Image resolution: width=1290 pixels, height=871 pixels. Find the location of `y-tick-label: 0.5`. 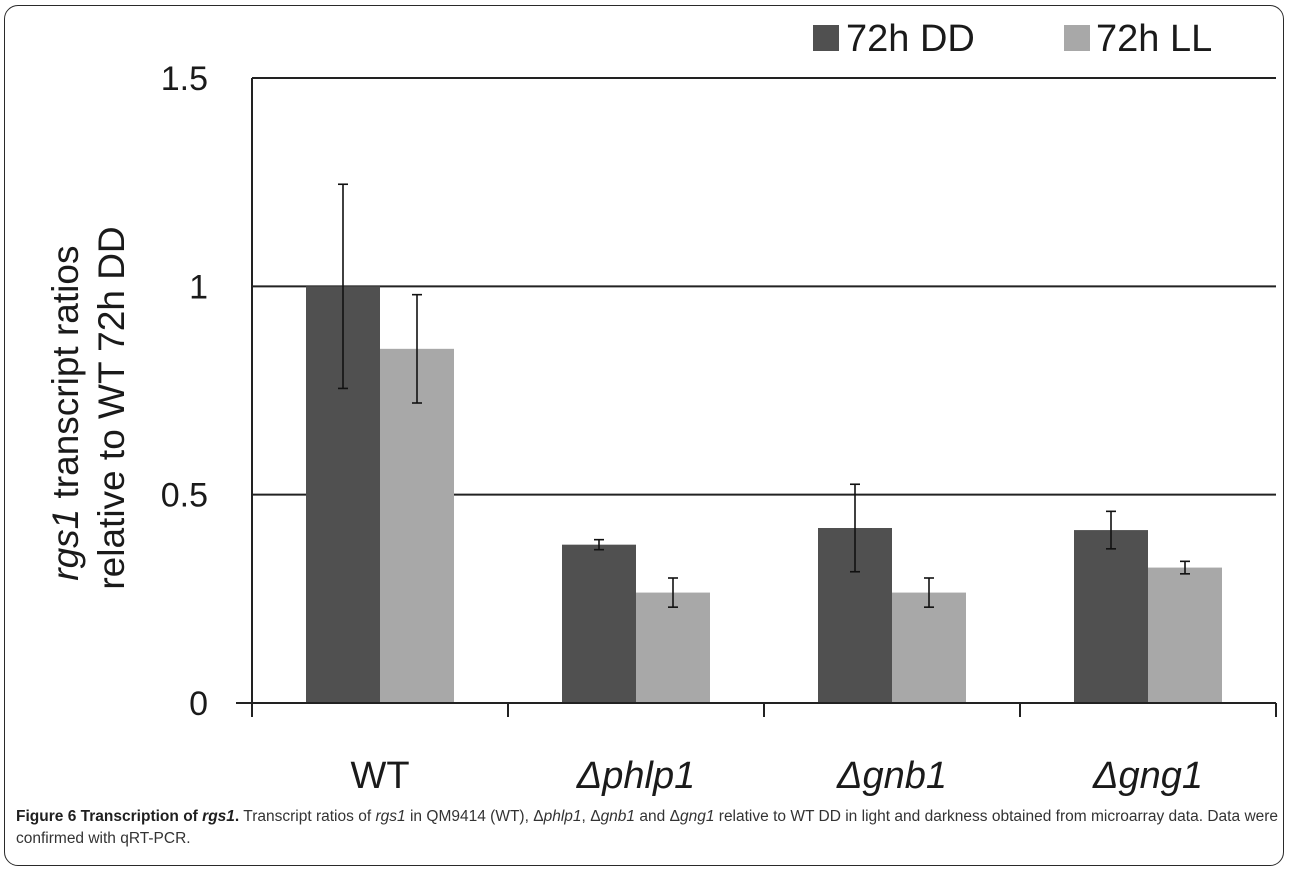

y-tick-label: 0.5 is located at coordinates (184, 496).